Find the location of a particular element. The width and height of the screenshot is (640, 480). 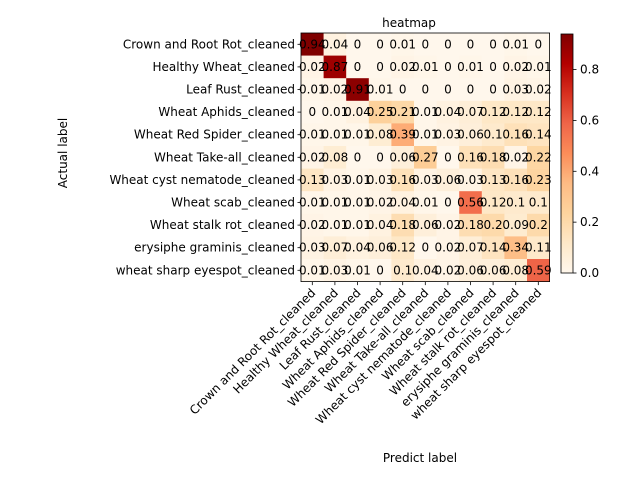

cell-value-label: 0.1 is located at coordinates (515, 203).